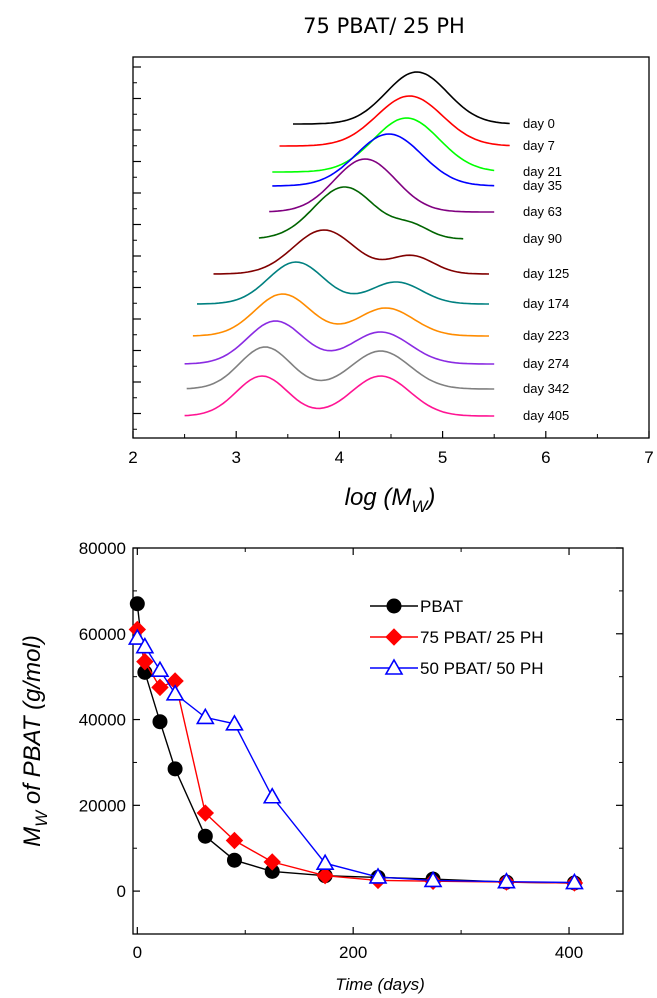 Image resolution: width=657 pixels, height=998 pixels. I want to click on bottom-y-axis-title: MW of PBAT (g/mol), so click(35, 741).